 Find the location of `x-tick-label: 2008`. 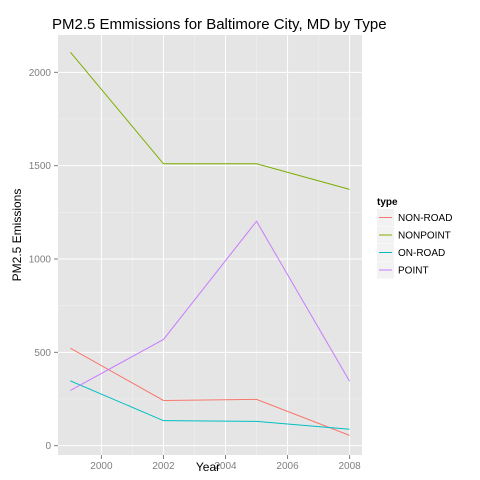

x-tick-label: 2008 is located at coordinates (349, 466).